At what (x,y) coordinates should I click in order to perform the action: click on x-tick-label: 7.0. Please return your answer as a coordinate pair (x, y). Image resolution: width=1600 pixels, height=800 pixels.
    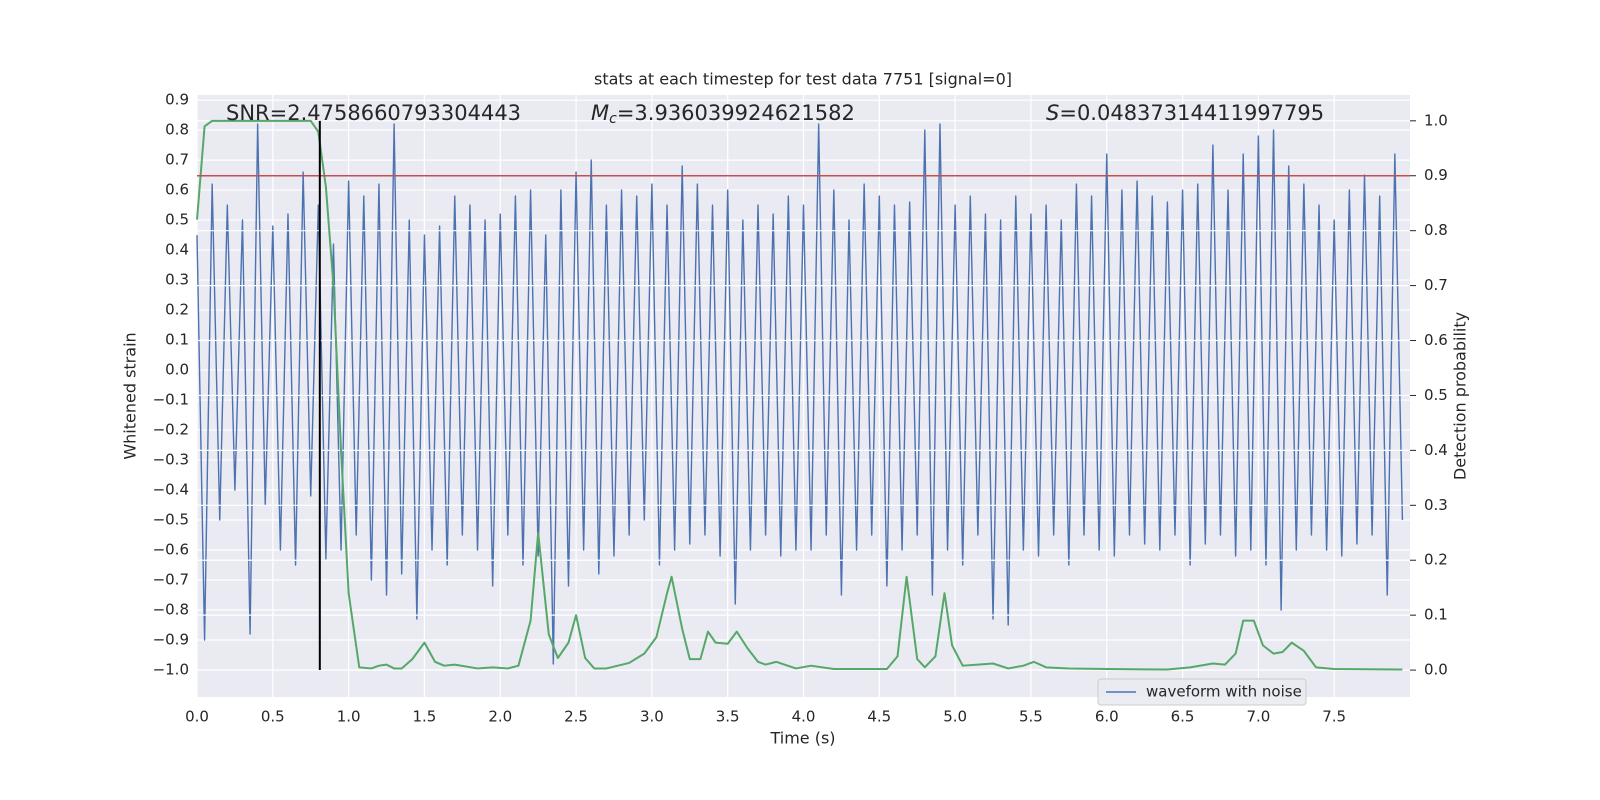
    Looking at the image, I should click on (1258, 717).